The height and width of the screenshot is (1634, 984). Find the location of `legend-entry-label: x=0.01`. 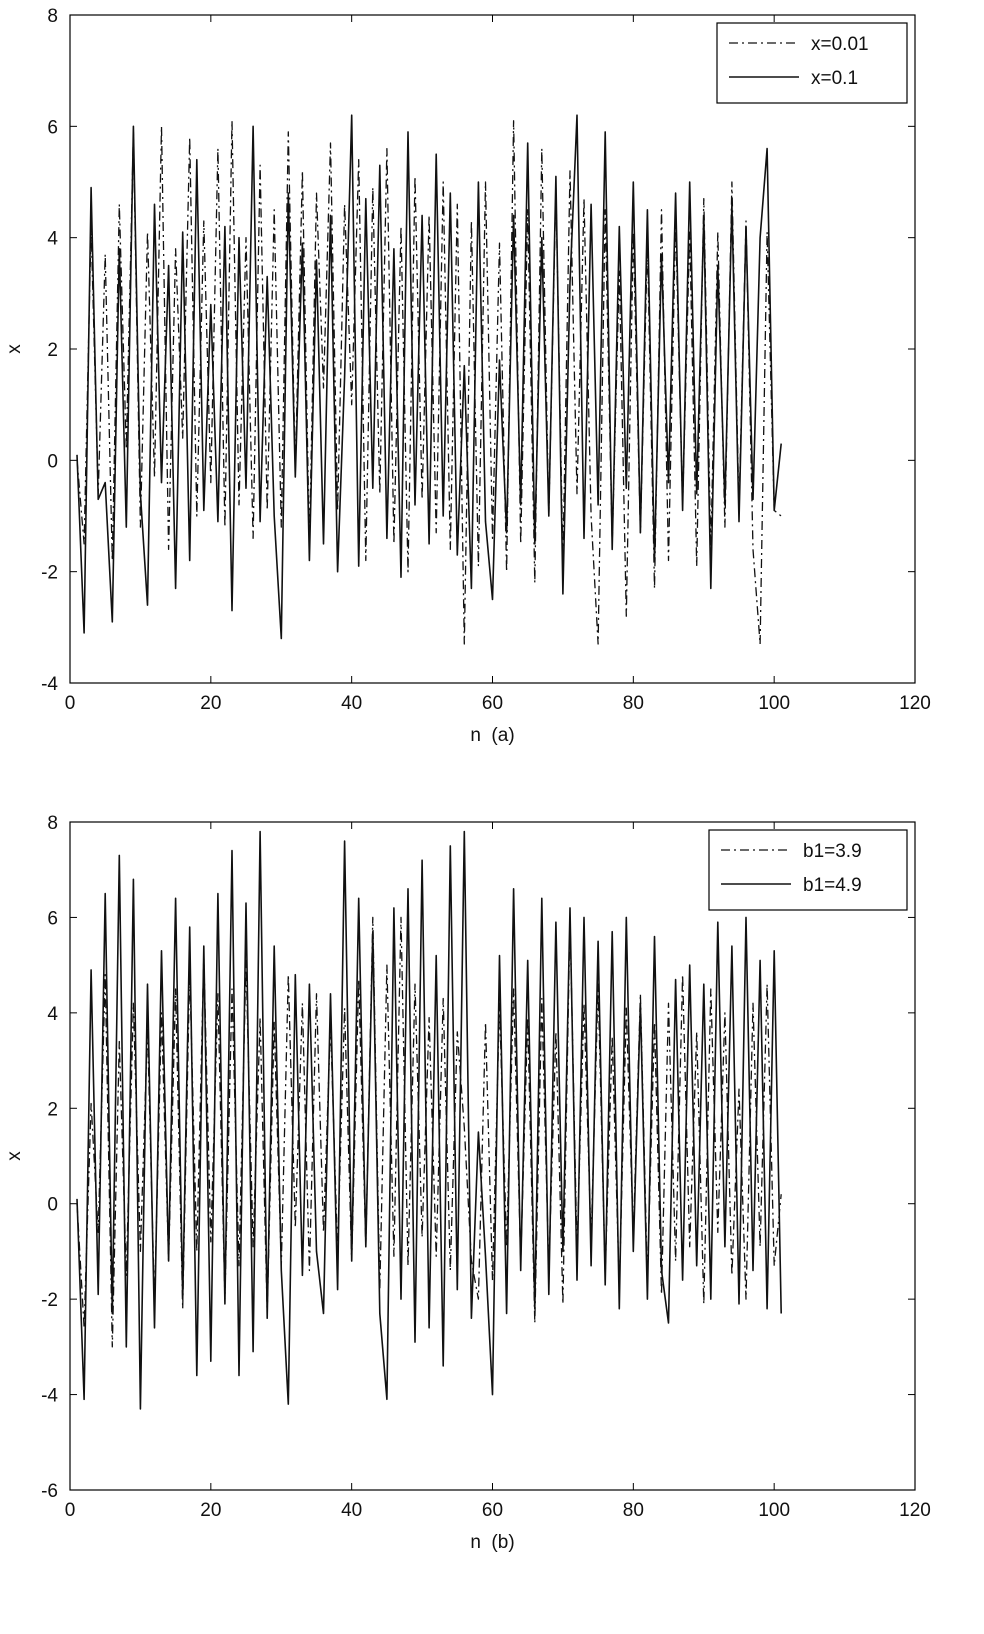

legend-entry-label: x=0.01 is located at coordinates (840, 44).